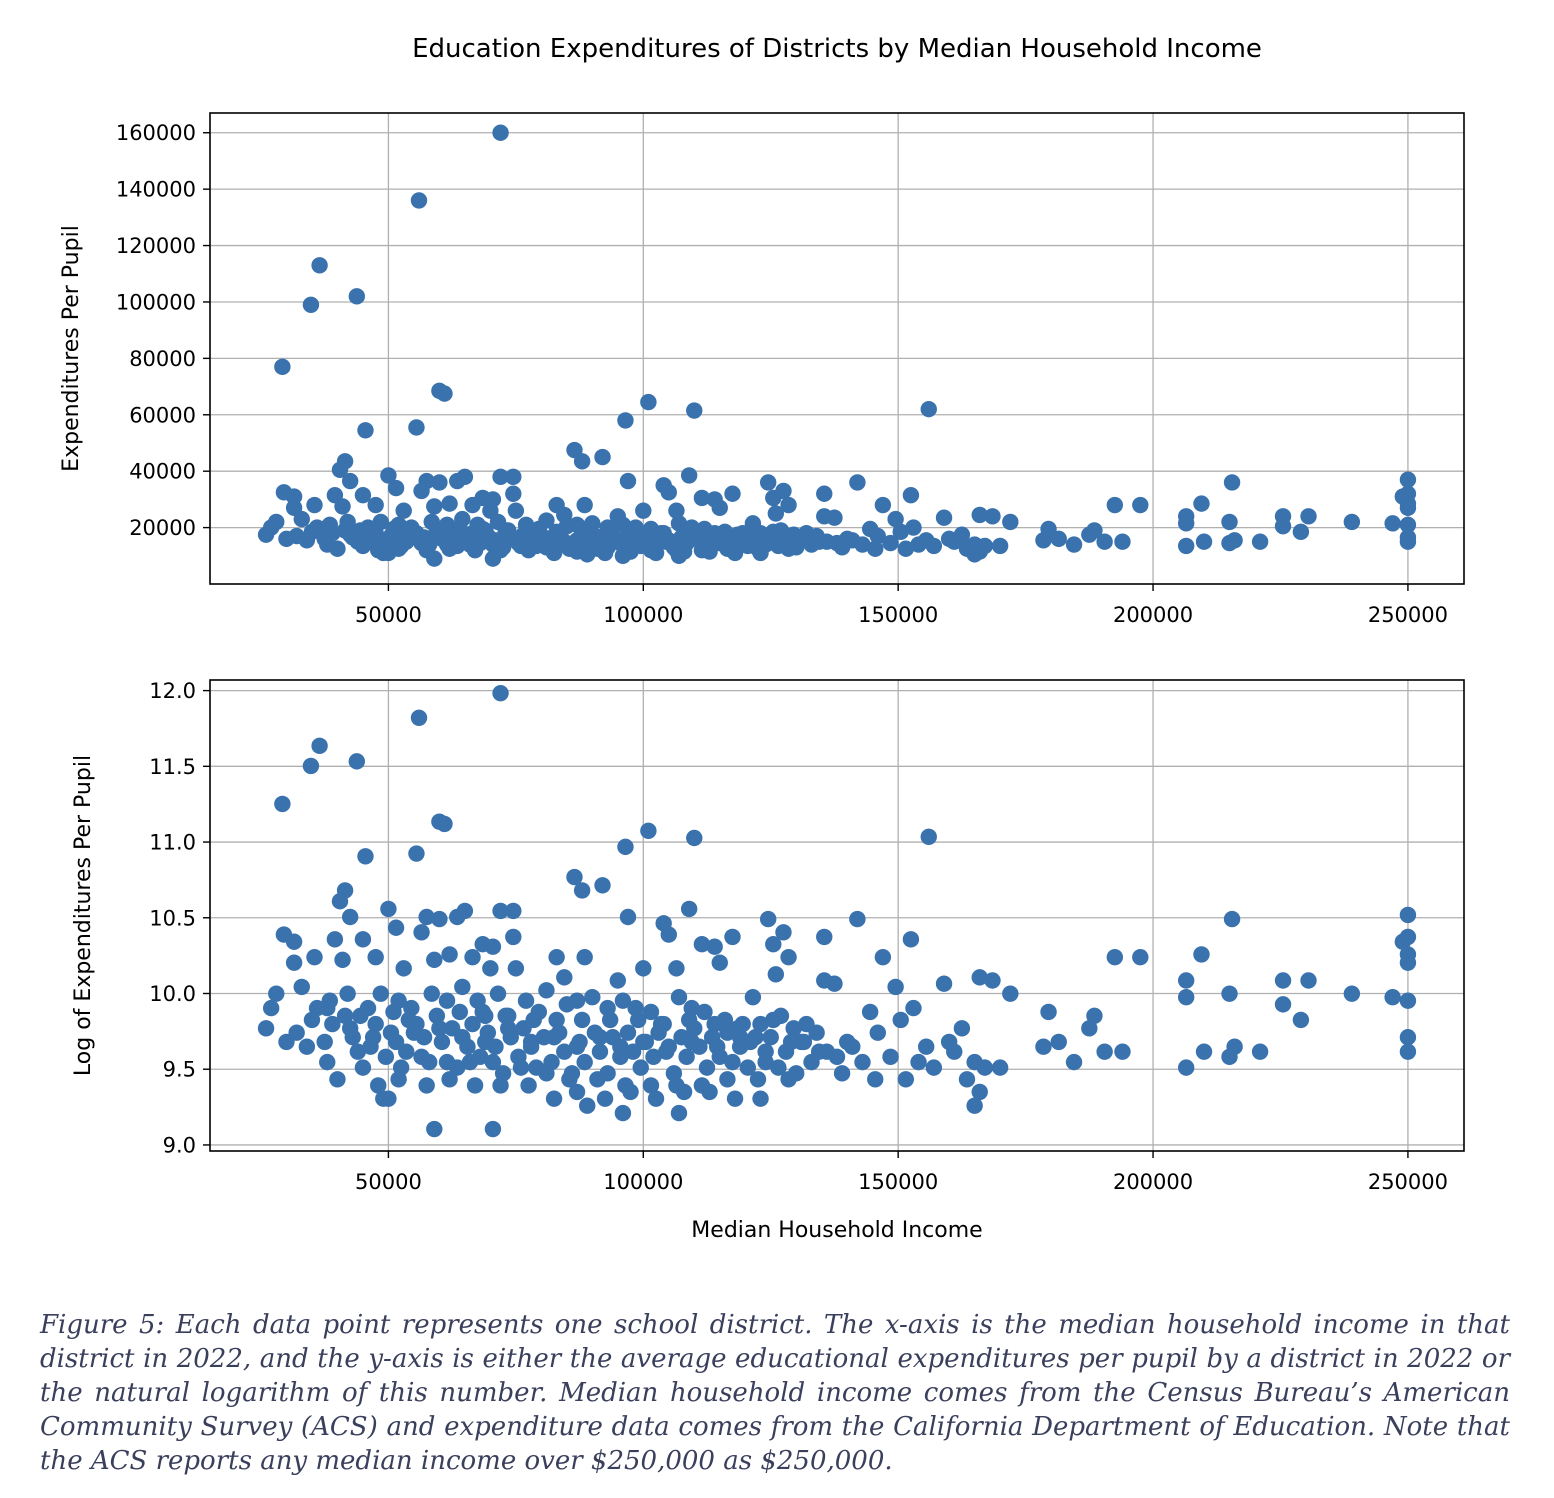  I want to click on y-tick-label: 140000, so click(156, 190).